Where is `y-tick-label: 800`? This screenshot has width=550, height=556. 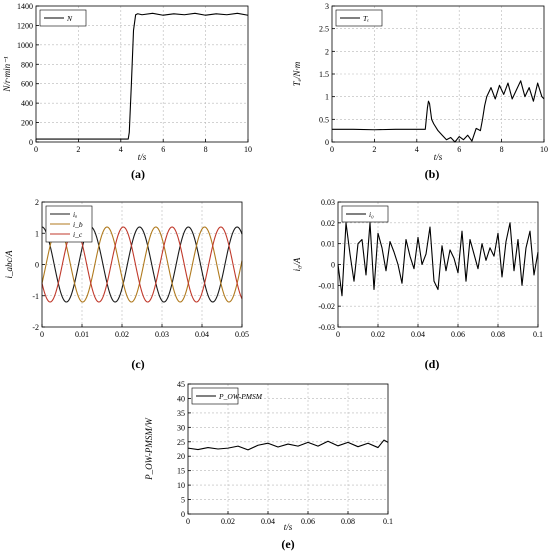
y-tick-label: 800 is located at coordinates (27, 64).